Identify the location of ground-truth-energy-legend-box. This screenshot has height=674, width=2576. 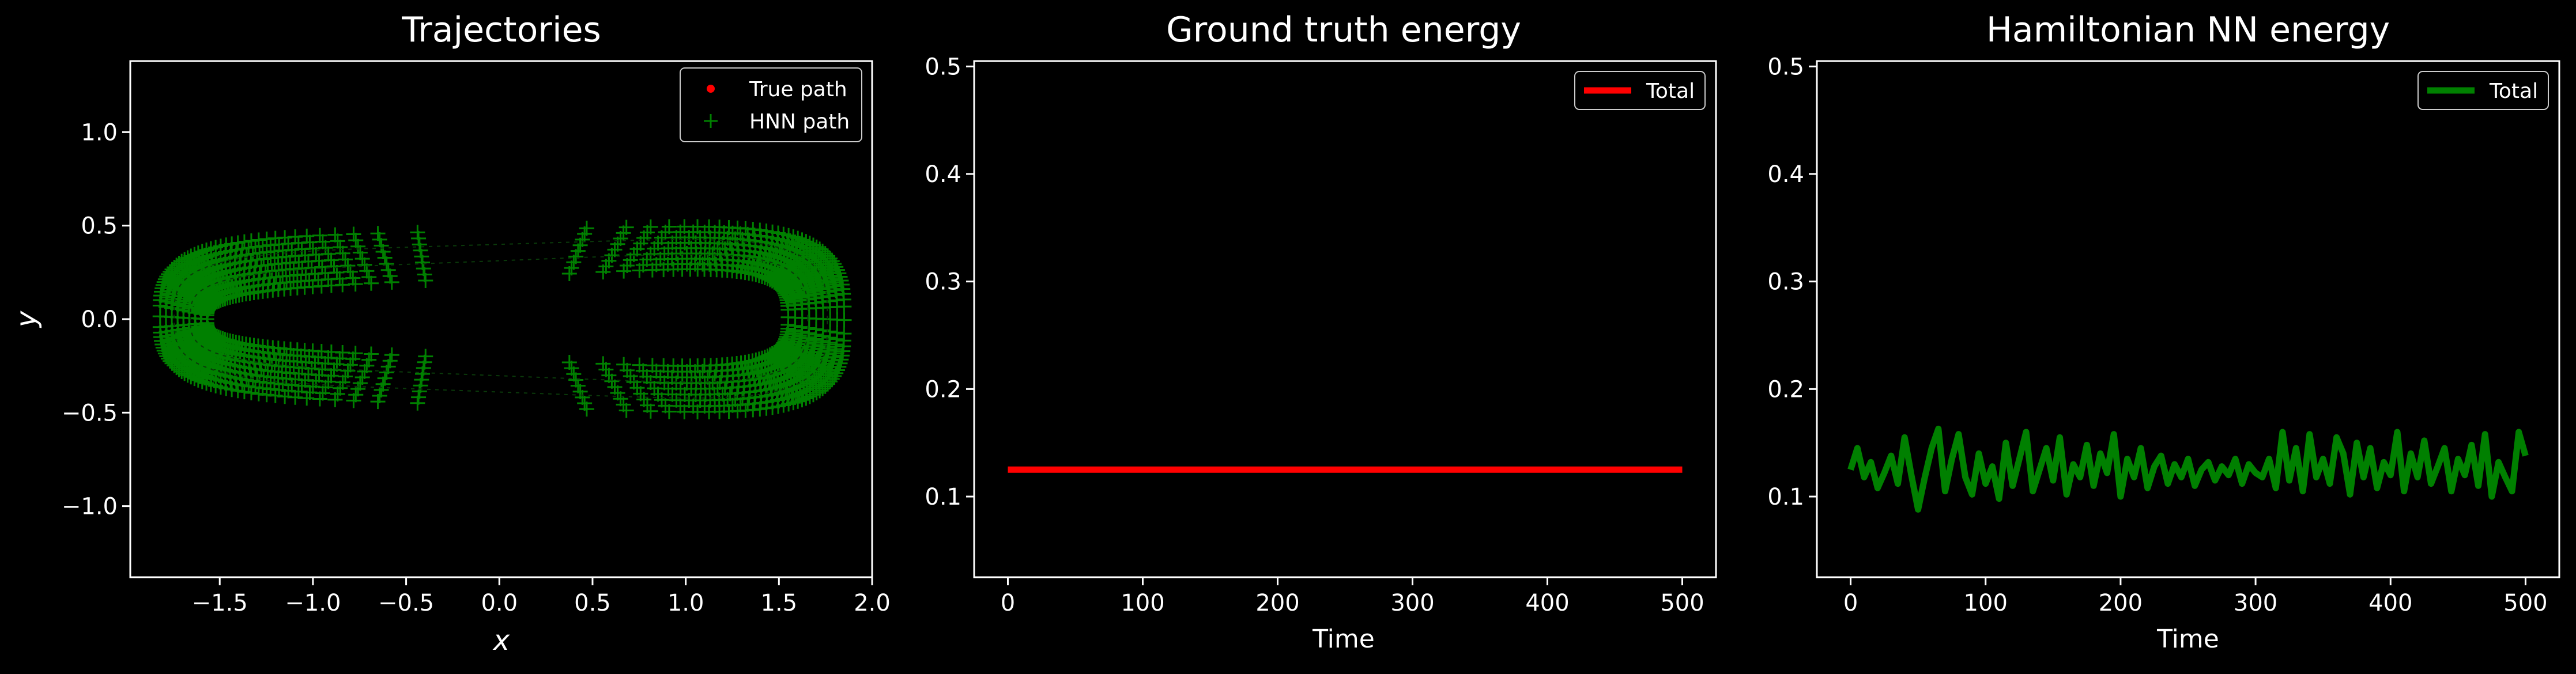
(1640, 90).